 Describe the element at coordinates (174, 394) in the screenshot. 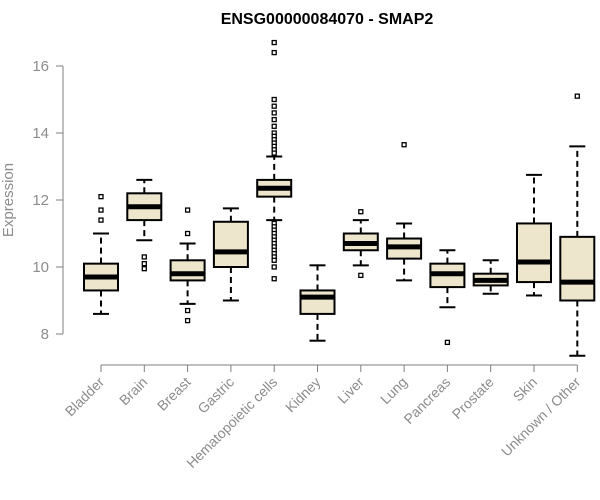

I see `x-tick-label: Breast` at that location.